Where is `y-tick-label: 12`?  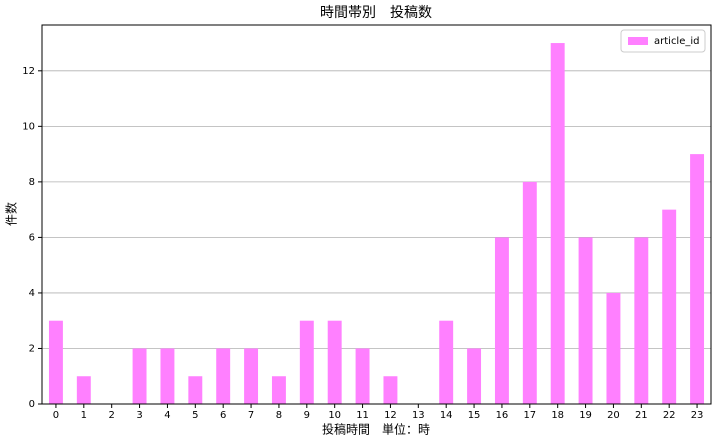
y-tick-label: 12 is located at coordinates (28, 71).